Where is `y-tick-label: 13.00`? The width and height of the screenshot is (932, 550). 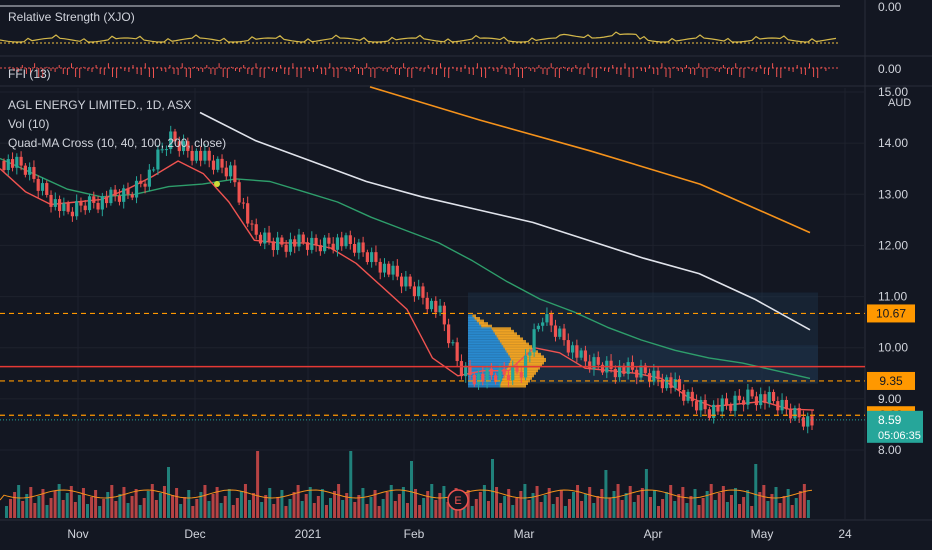
y-tick-label: 13.00 is located at coordinates (893, 194).